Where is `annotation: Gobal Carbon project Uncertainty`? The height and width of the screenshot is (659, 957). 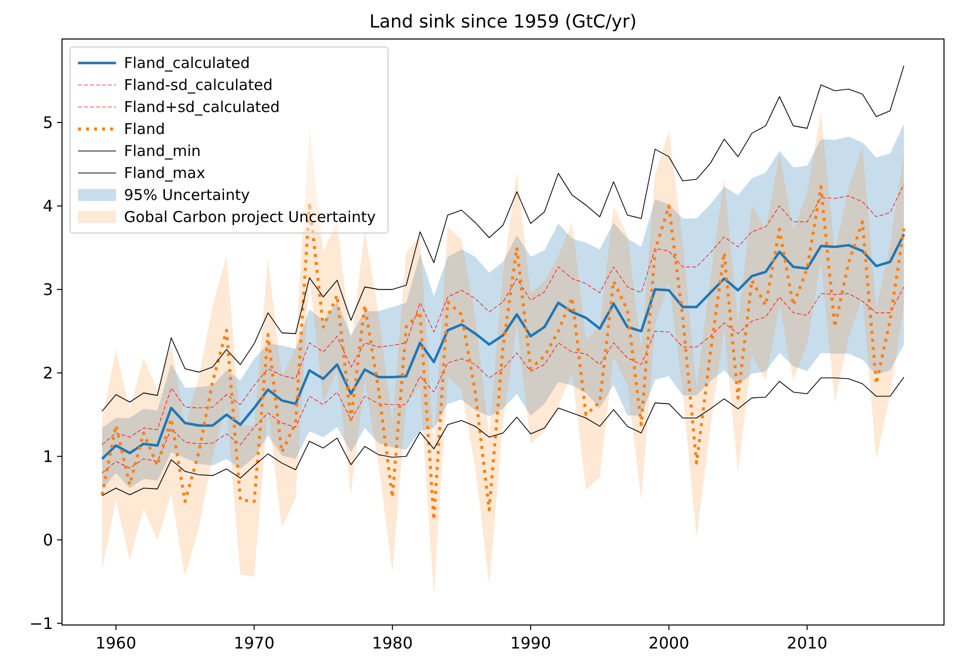 annotation: Gobal Carbon project Uncertainty is located at coordinates (250, 217).